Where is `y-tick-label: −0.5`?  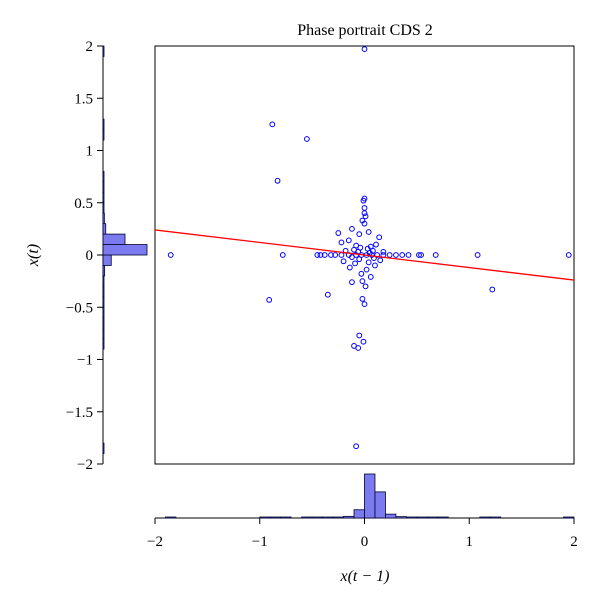
y-tick-label: −0.5 is located at coordinates (79, 308).